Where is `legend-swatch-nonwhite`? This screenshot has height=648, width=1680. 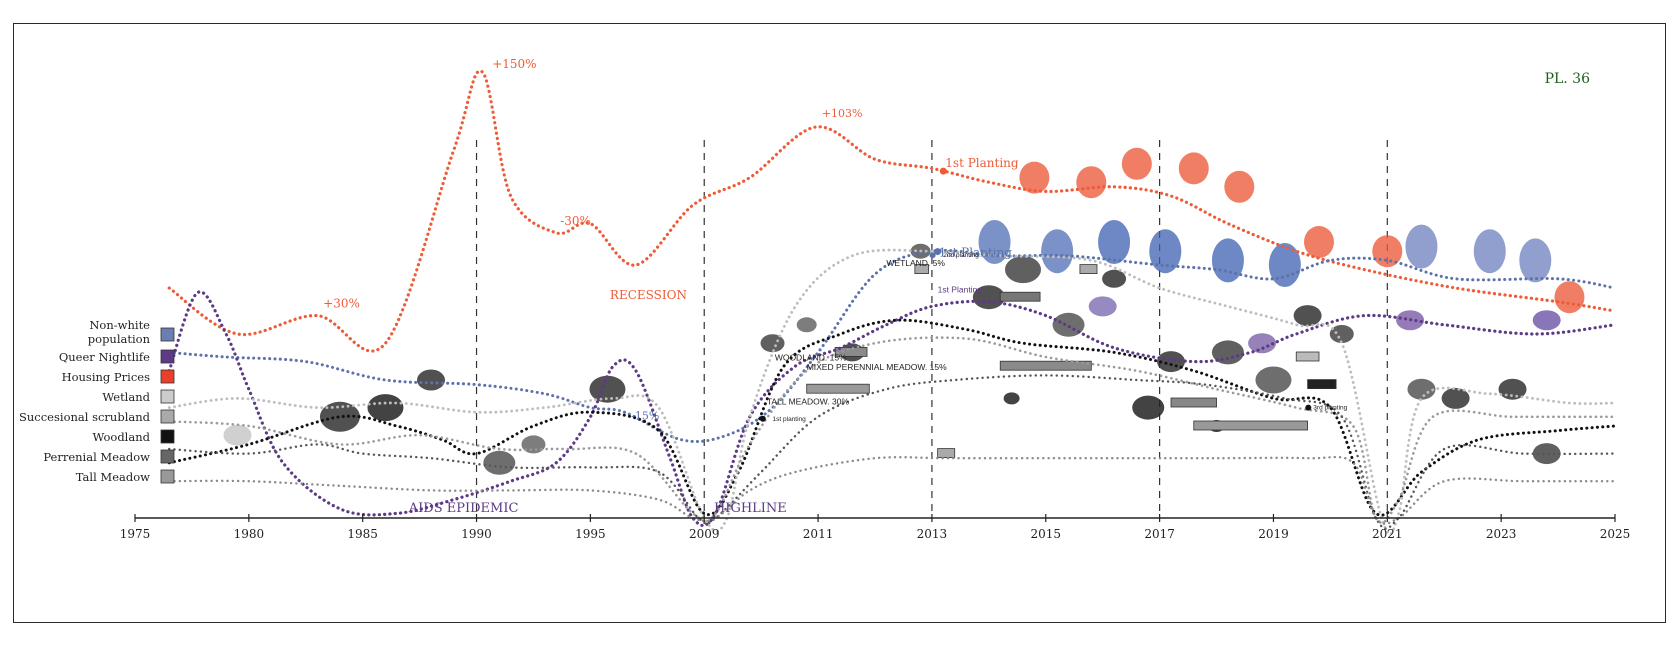 legend-swatch-nonwhite is located at coordinates (167, 334).